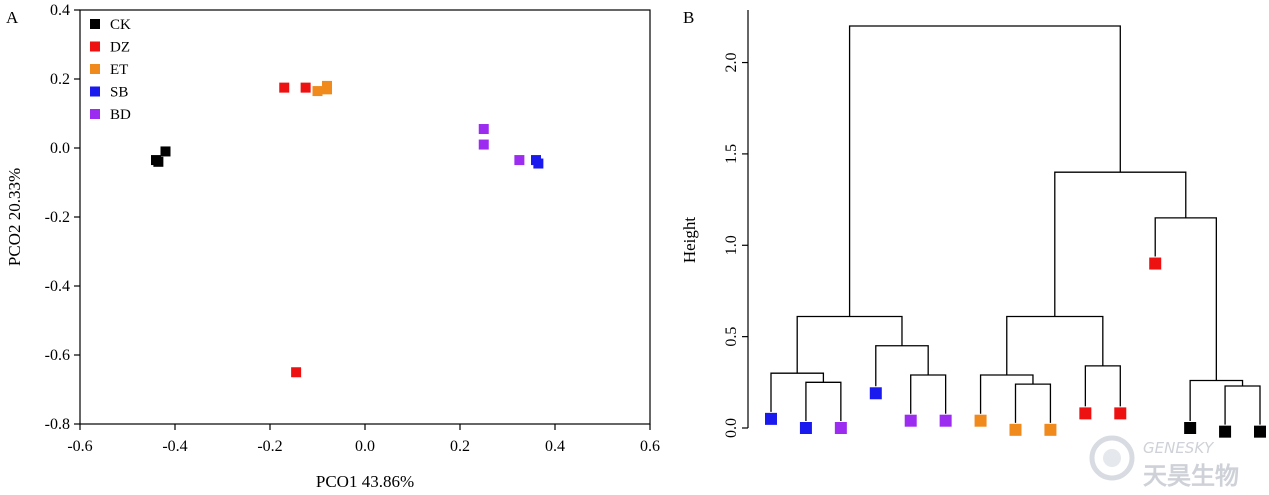 The image size is (1269, 495). Describe the element at coordinates (79, 446) in the screenshot. I see `scatter-x-tick-label: -0.6` at that location.